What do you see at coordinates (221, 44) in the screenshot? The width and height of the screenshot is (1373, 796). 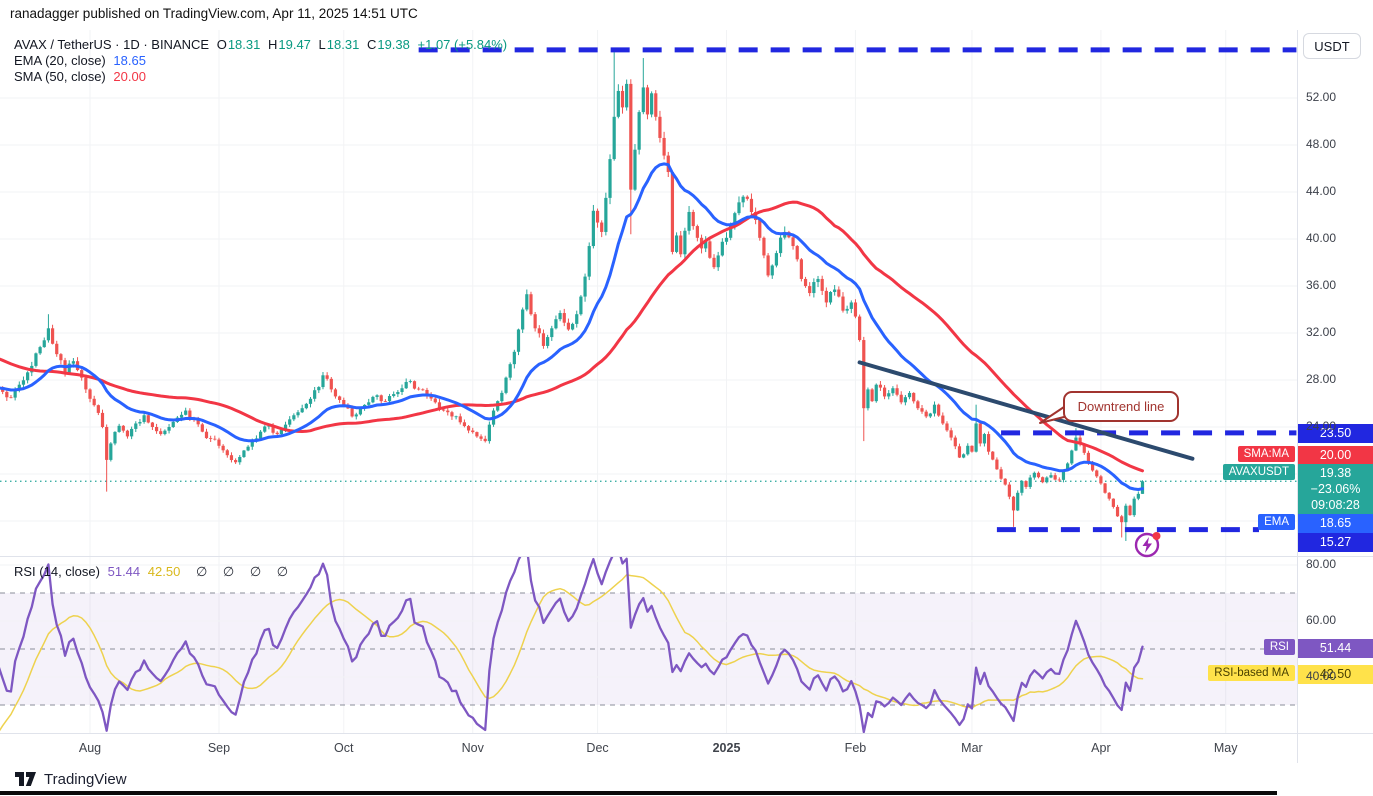 I see `open-label: O` at bounding box center [221, 44].